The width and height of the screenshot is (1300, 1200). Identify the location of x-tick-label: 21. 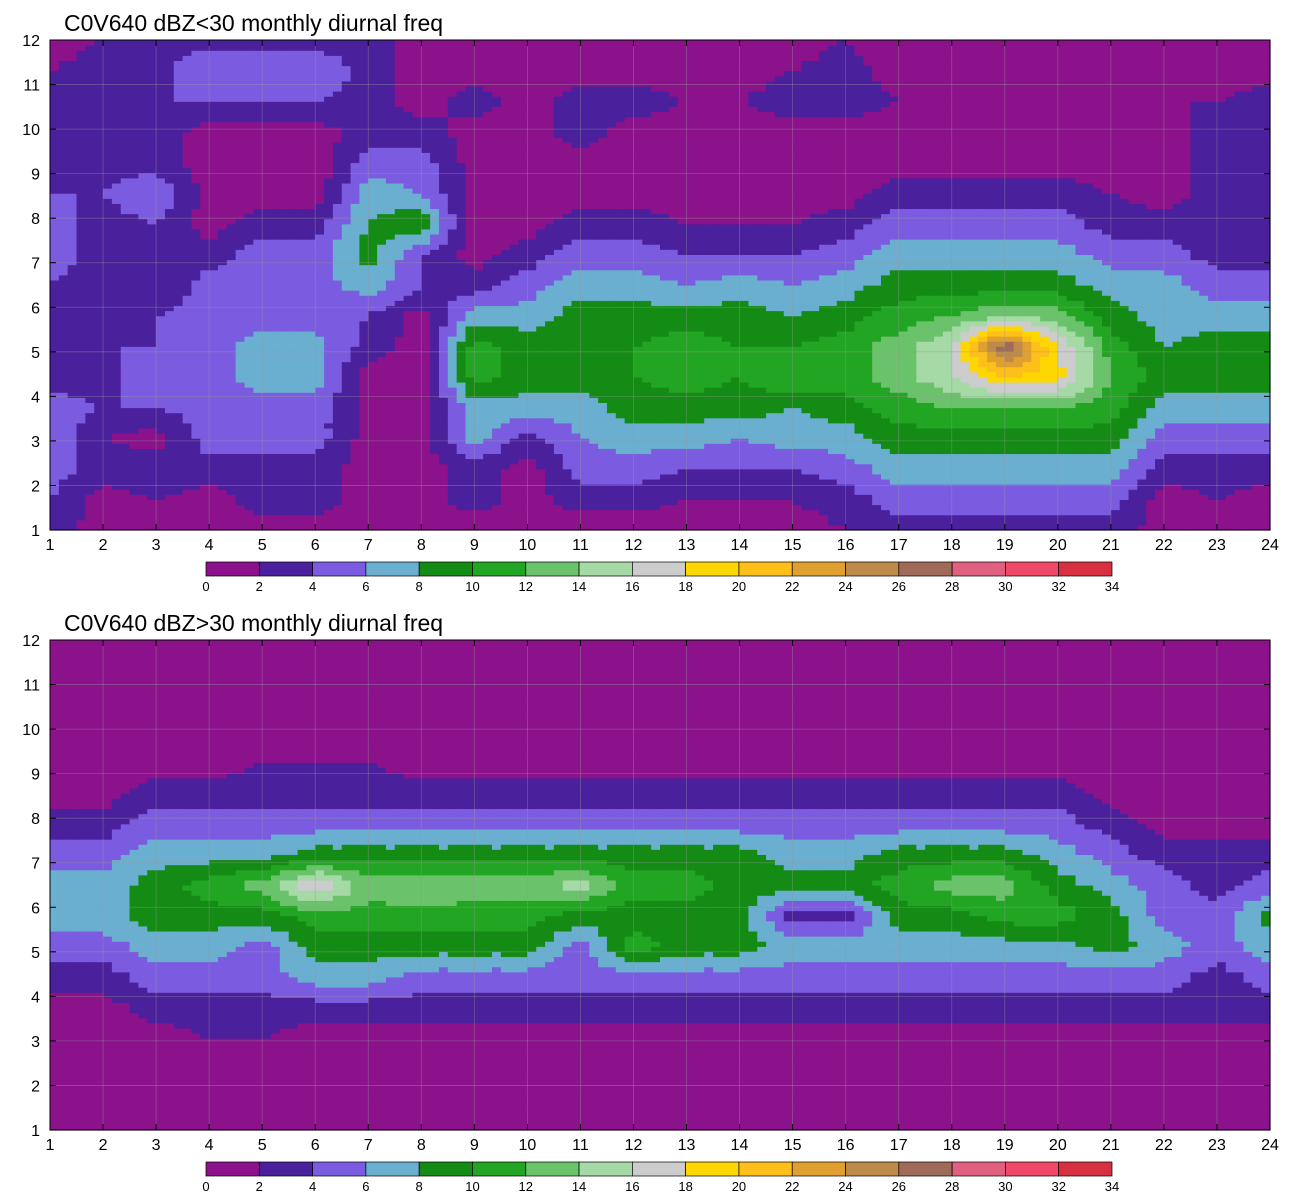
(1111, 545).